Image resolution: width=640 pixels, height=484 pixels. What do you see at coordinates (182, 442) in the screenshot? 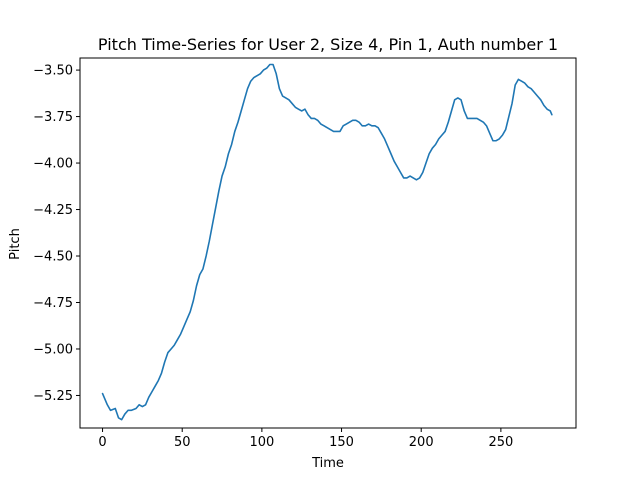
I see `x-tick-label: 50` at bounding box center [182, 442].